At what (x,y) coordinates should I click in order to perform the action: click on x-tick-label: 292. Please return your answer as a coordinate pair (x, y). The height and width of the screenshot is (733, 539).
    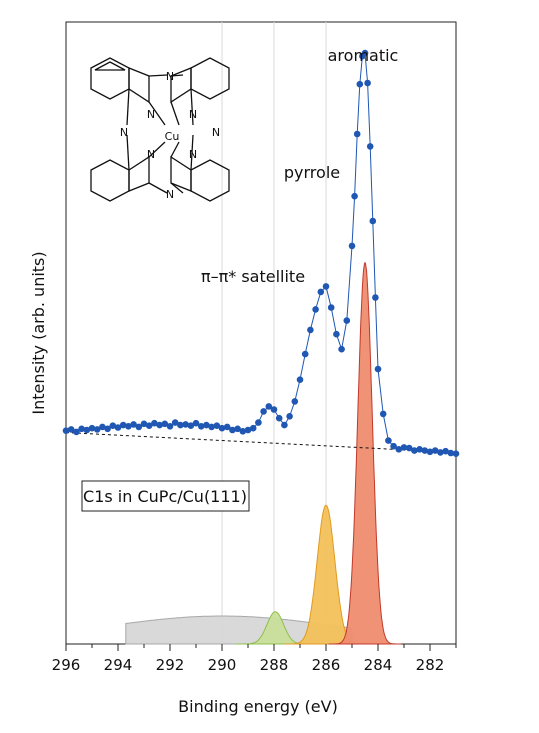
    Looking at the image, I should click on (170, 665).